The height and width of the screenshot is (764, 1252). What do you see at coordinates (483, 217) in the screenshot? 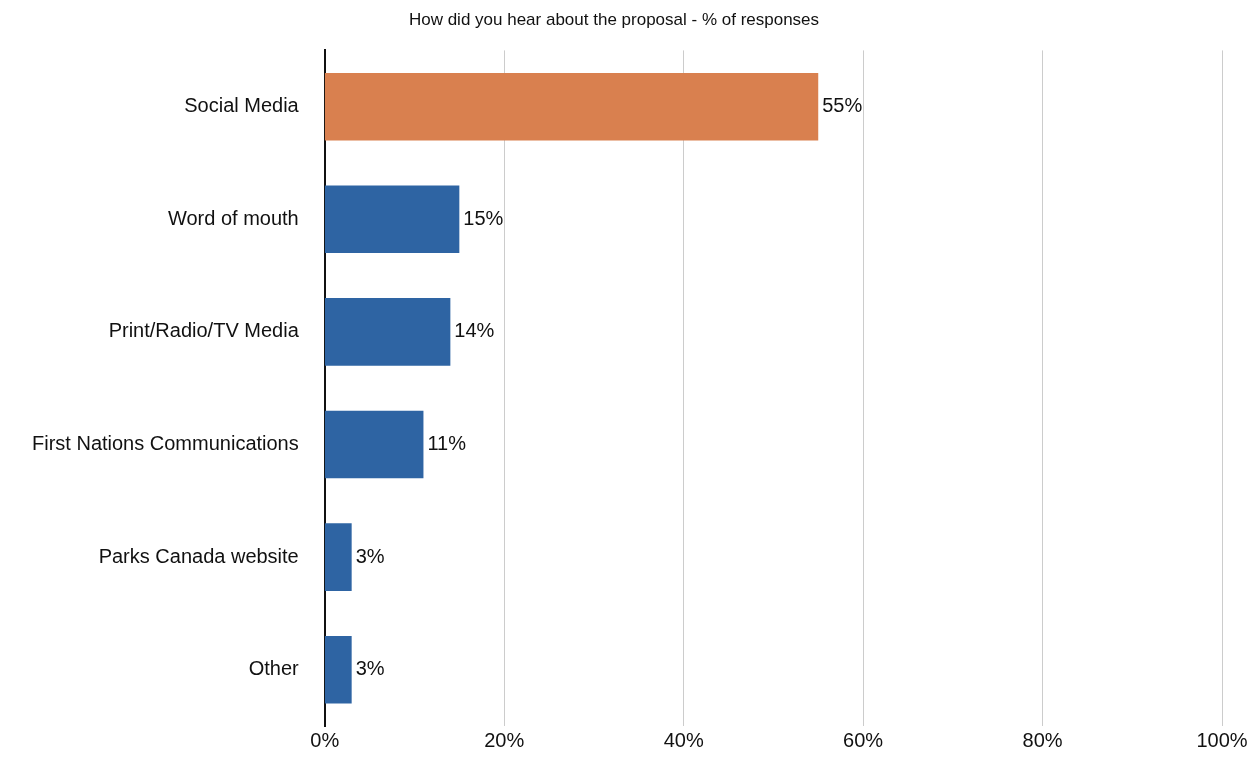
I see `data-label: 15%` at bounding box center [483, 217].